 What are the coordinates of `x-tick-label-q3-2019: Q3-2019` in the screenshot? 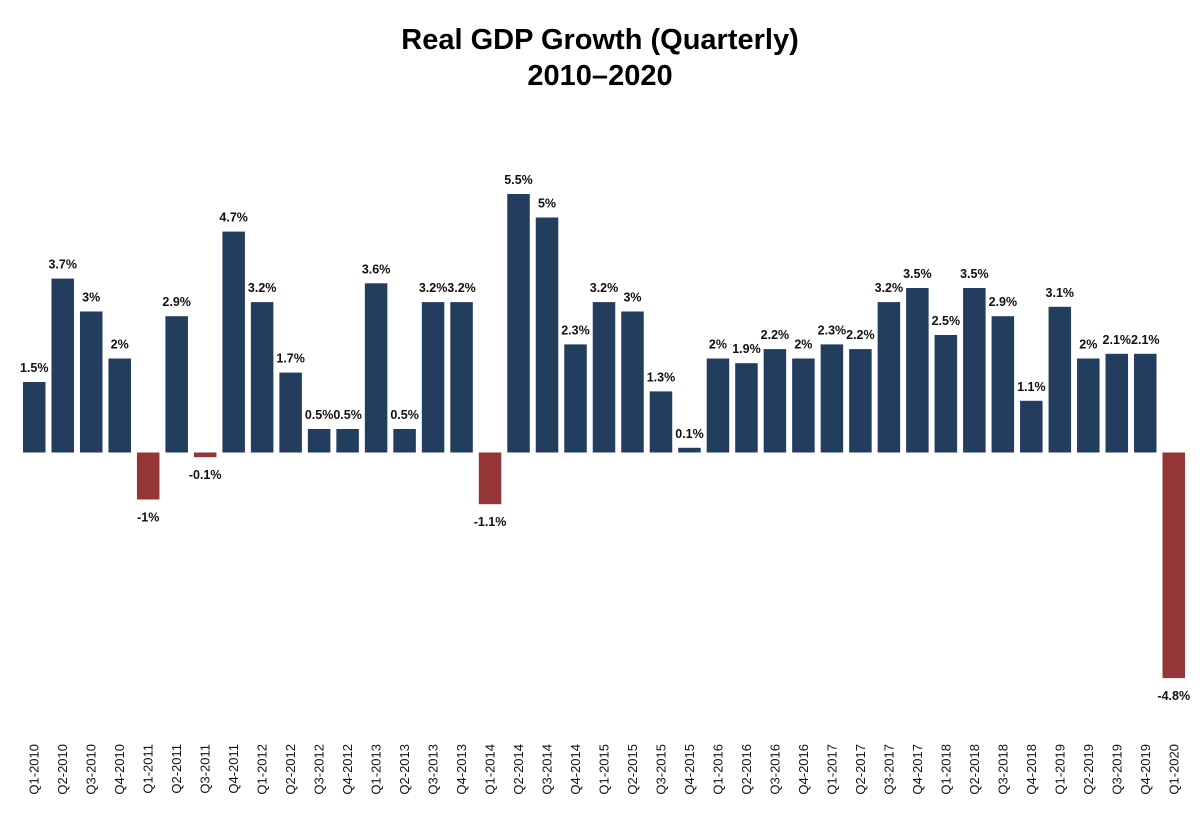 It's located at (1116, 769).